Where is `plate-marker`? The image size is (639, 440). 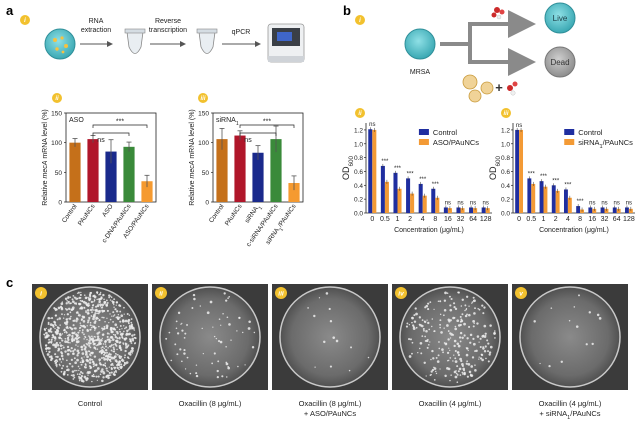 plate-marker is located at coordinates (281, 293).